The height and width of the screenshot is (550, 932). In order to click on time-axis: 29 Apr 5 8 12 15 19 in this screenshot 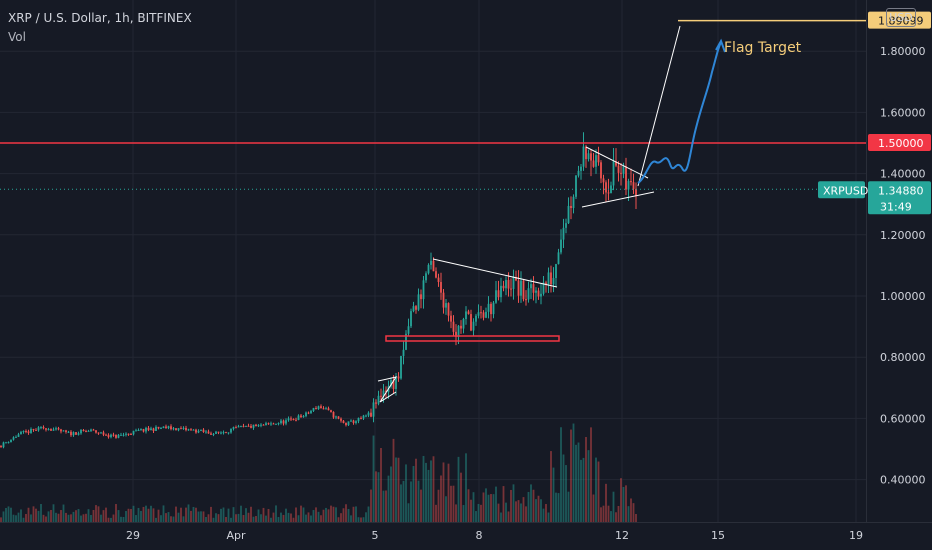, I will do `click(466, 532)`.